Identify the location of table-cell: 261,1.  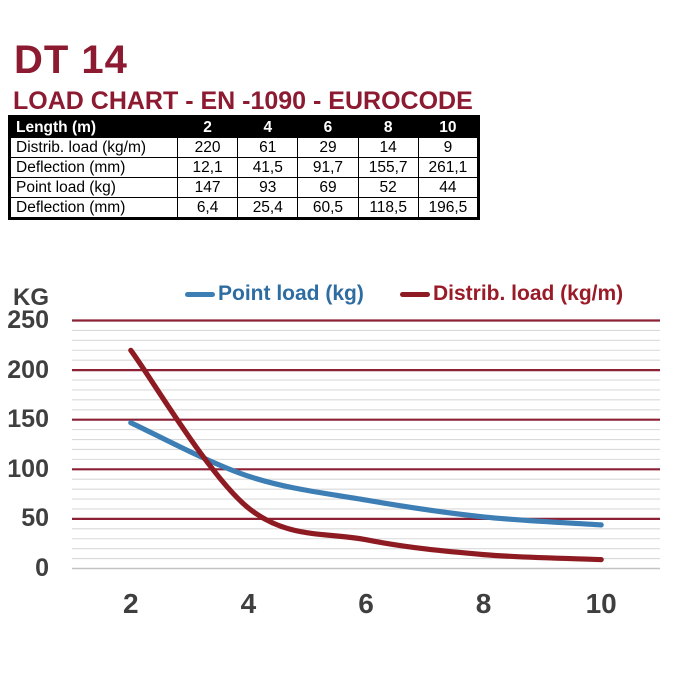
(448, 167).